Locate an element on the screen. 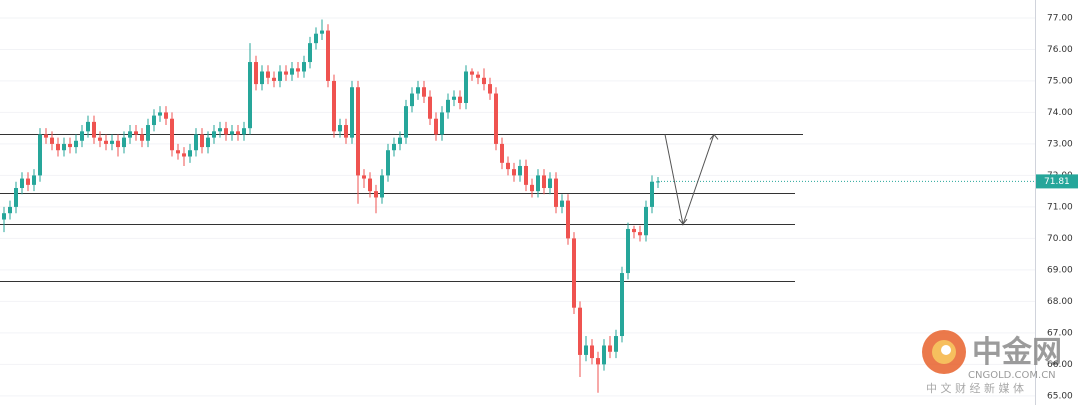 The height and width of the screenshot is (405, 1080). y-tick-label: 77.00 is located at coordinates (1060, 18).